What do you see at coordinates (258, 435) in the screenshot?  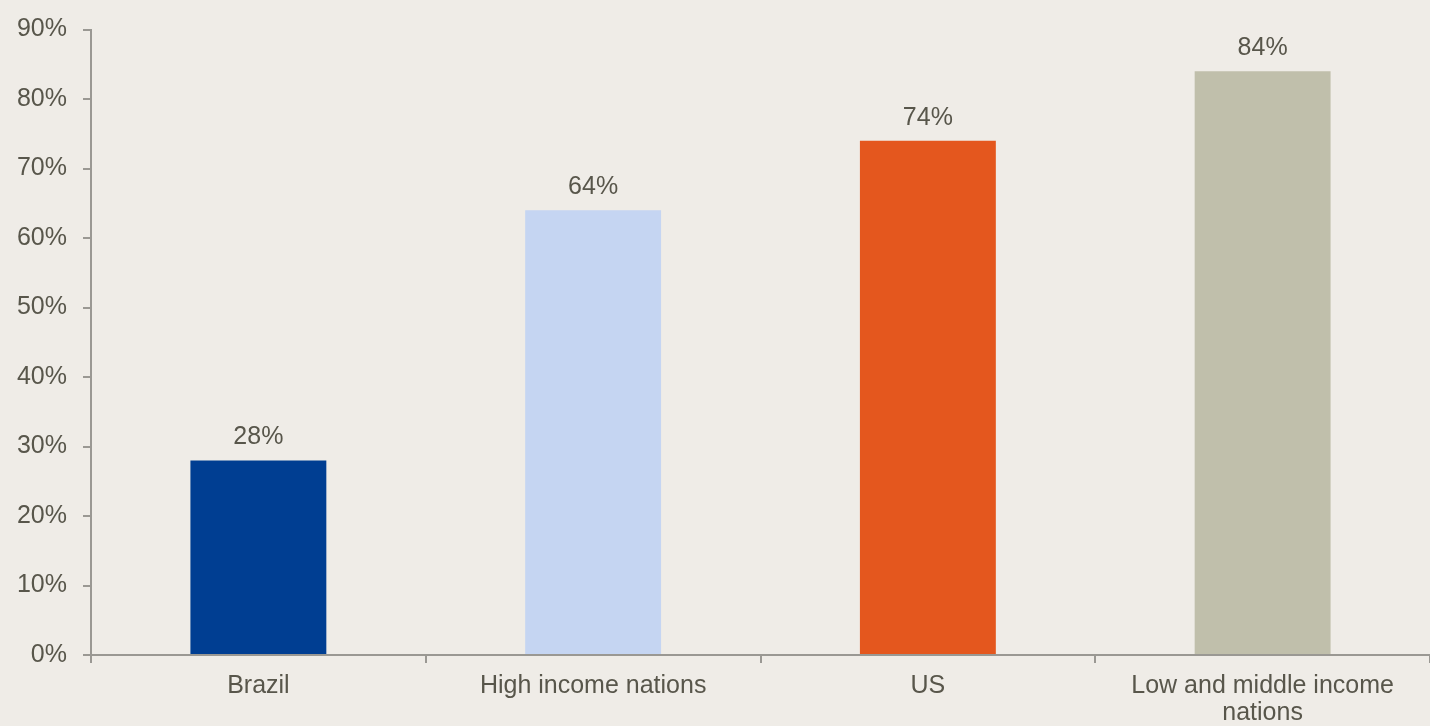 I see `data-label: 28%` at bounding box center [258, 435].